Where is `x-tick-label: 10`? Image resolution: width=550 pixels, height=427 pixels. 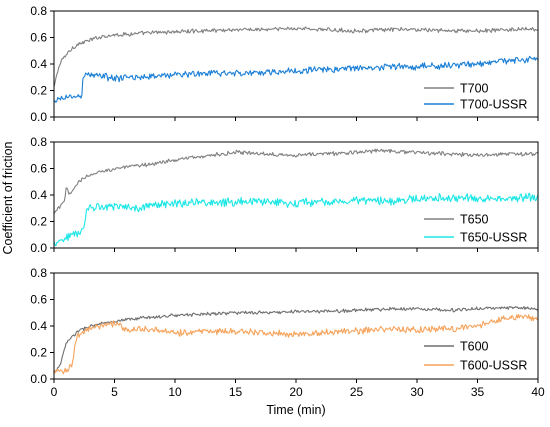
x-tick-label: 10 is located at coordinates (175, 392).